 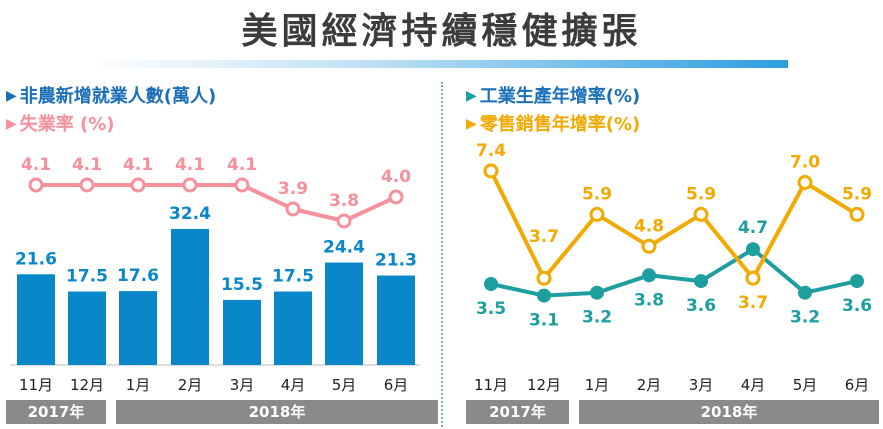 I want to click on industrial-label-1: 3.1, so click(x=544, y=321).